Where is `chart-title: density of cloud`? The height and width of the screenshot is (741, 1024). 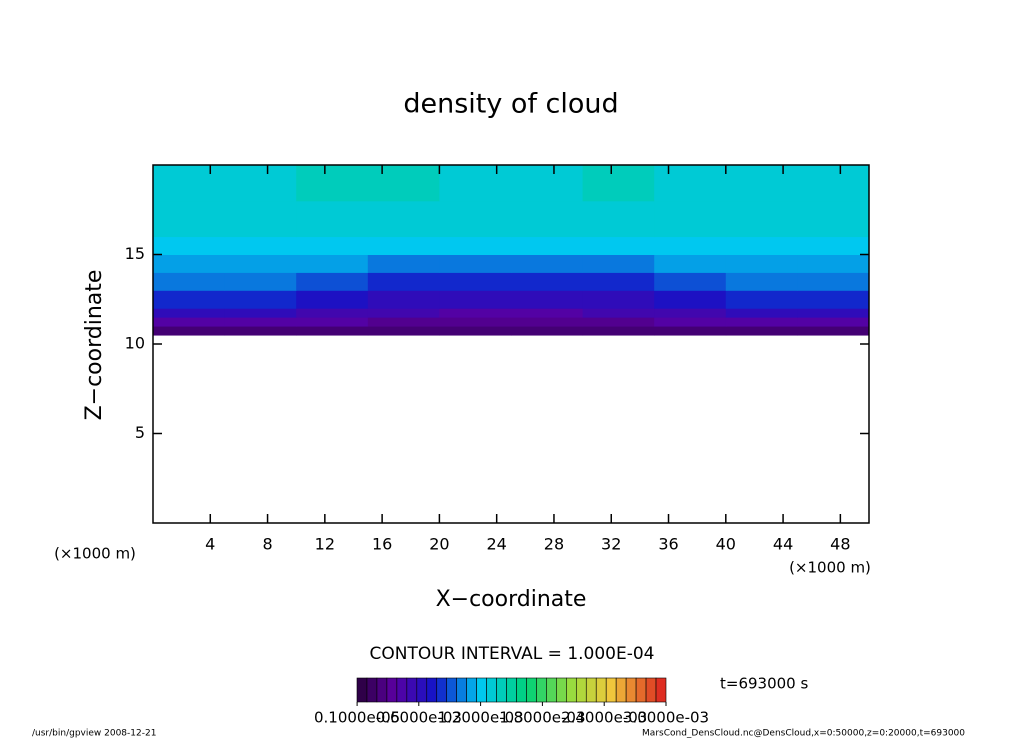 chart-title: density of cloud is located at coordinates (510, 104).